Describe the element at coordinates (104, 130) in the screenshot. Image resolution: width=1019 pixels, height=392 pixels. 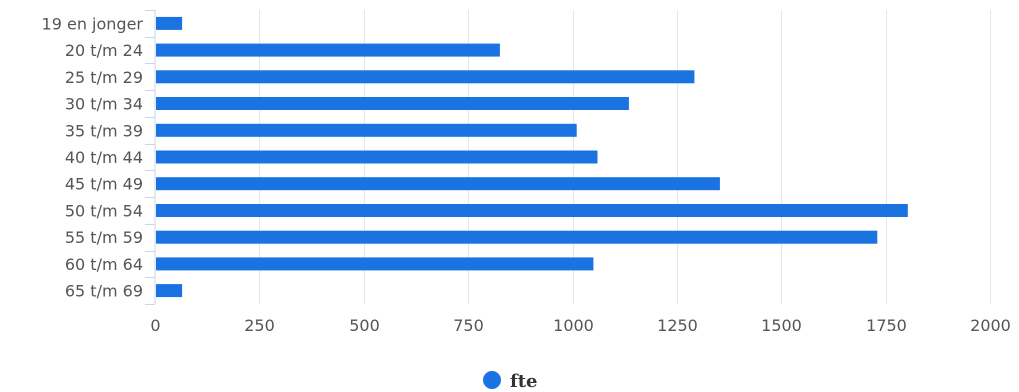
I see `category-label: 35 t/m 39` at that location.